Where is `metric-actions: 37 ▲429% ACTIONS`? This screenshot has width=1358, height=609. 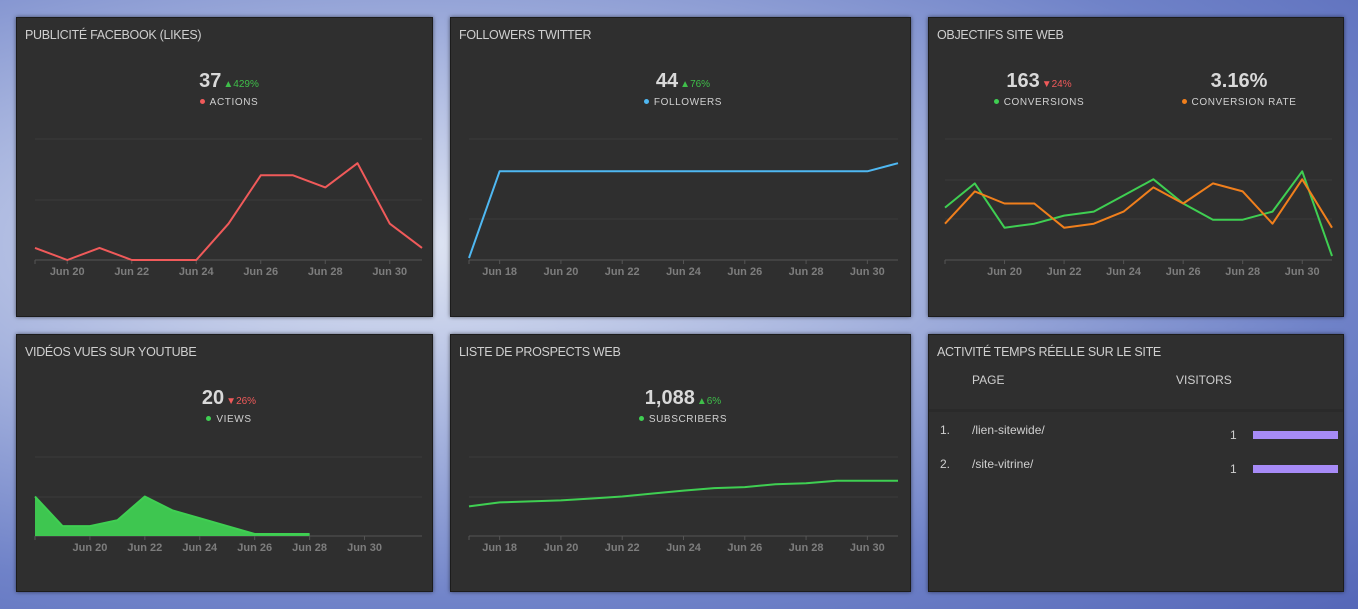 metric-actions: 37 ▲429% ACTIONS is located at coordinates (229, 89).